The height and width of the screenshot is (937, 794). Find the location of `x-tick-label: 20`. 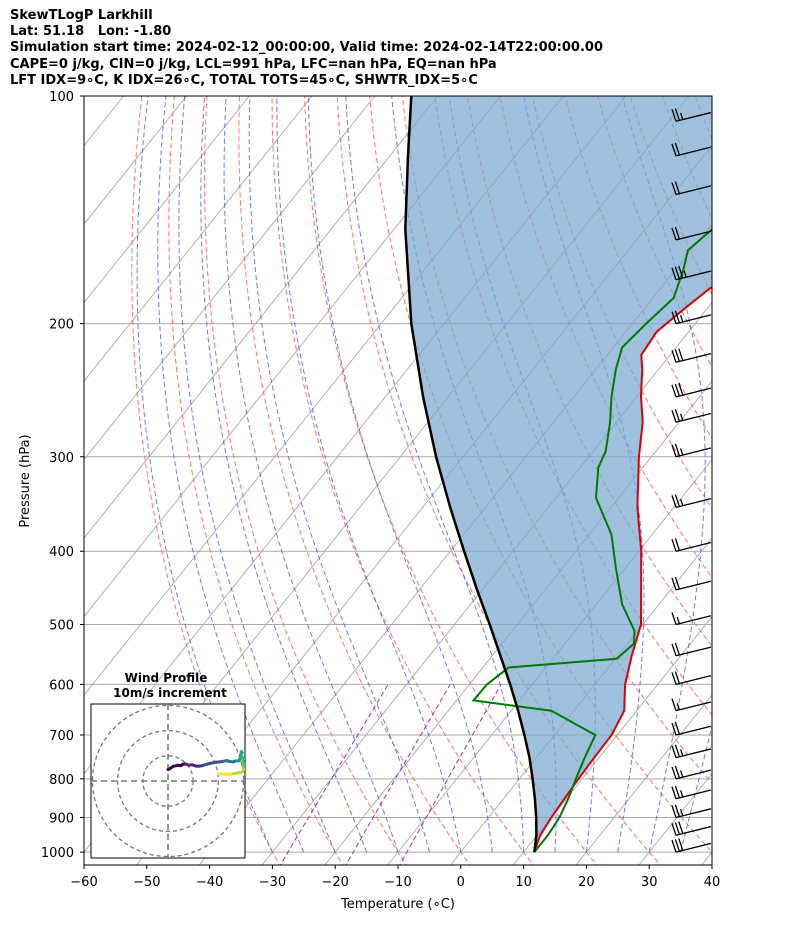

x-tick-label: 20 is located at coordinates (586, 882).